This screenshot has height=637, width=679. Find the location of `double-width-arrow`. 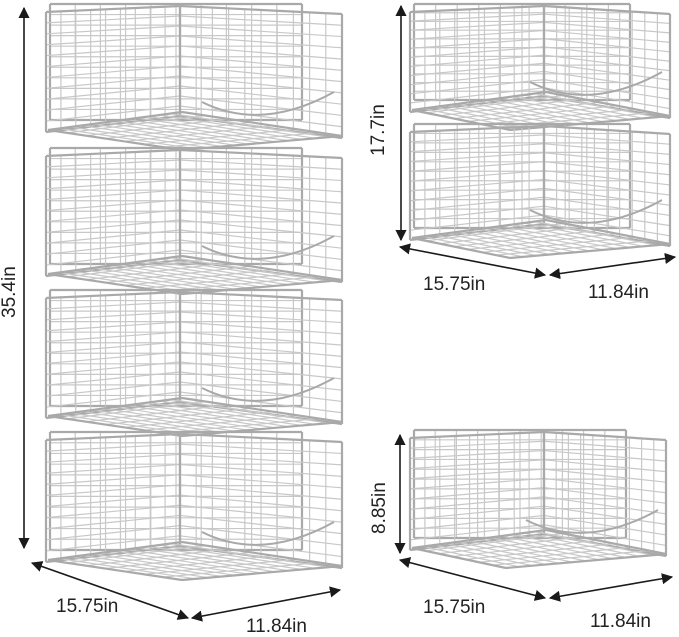

double-width-arrow is located at coordinates (612, 266).